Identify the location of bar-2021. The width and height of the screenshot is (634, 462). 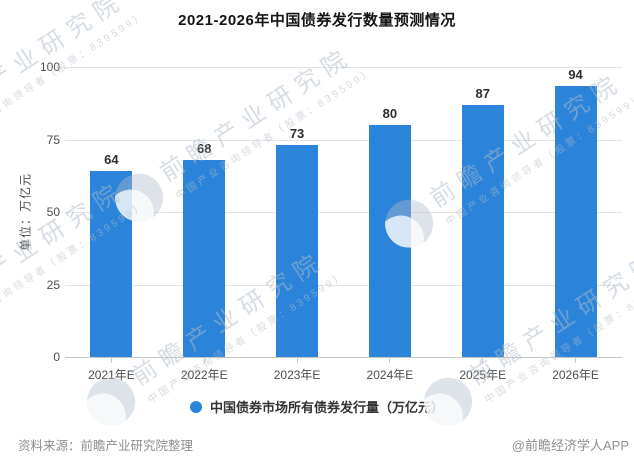
(111, 264).